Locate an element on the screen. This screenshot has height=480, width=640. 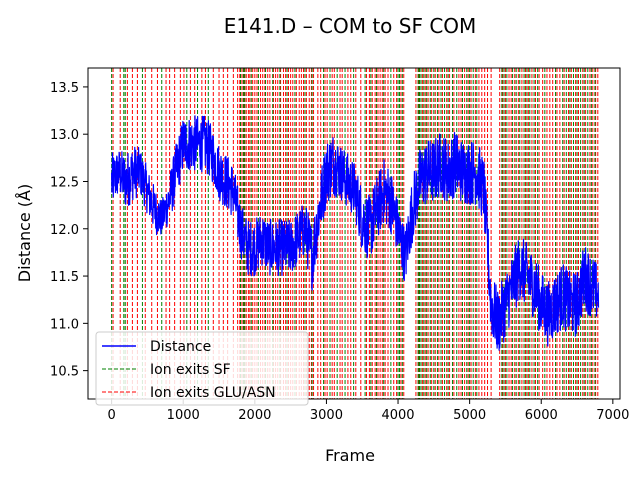
x-tick-label: 3000 is located at coordinates (326, 415).